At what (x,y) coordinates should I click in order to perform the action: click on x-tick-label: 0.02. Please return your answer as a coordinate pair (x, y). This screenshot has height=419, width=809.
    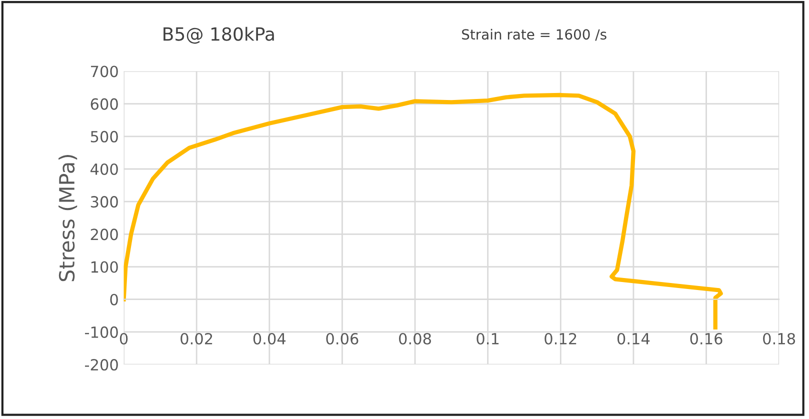
    Looking at the image, I should click on (196, 338).